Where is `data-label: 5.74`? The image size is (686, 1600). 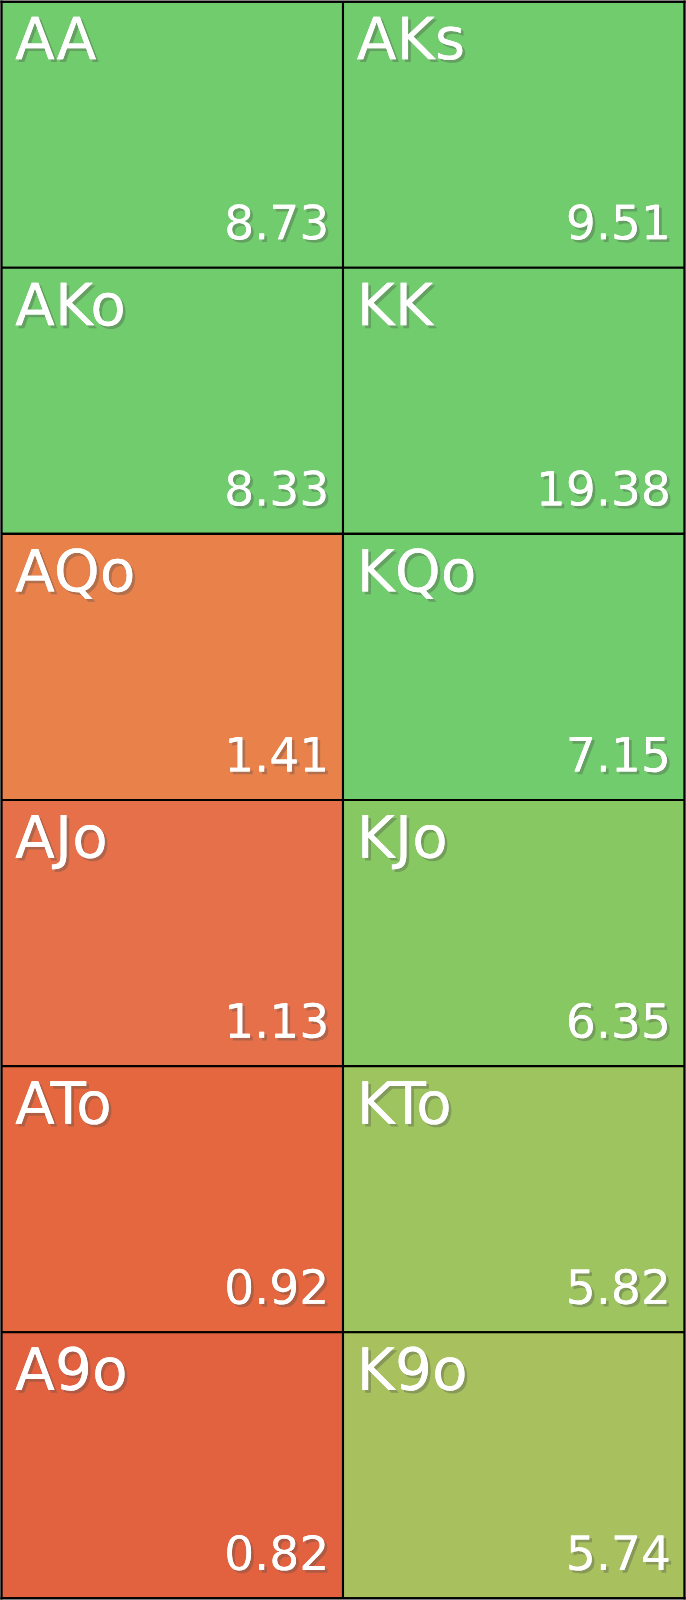
data-label: 5.74 is located at coordinates (620, 1554).